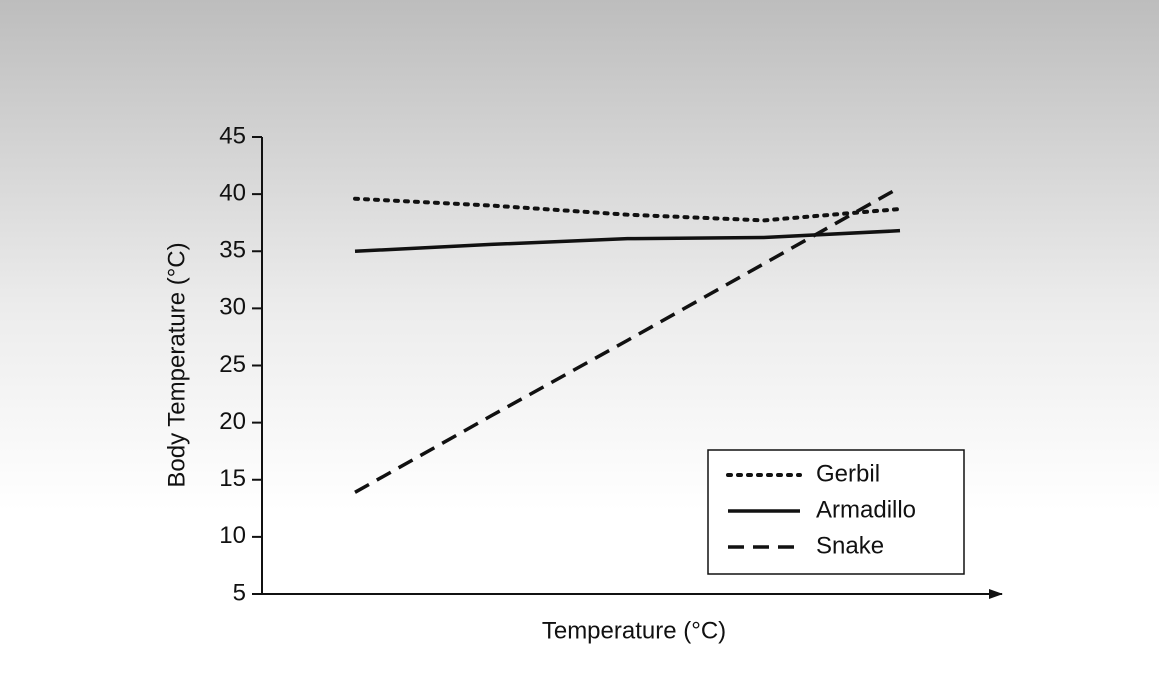 The height and width of the screenshot is (681, 1159). I want to click on y-tick-label: 35, so click(232, 250).